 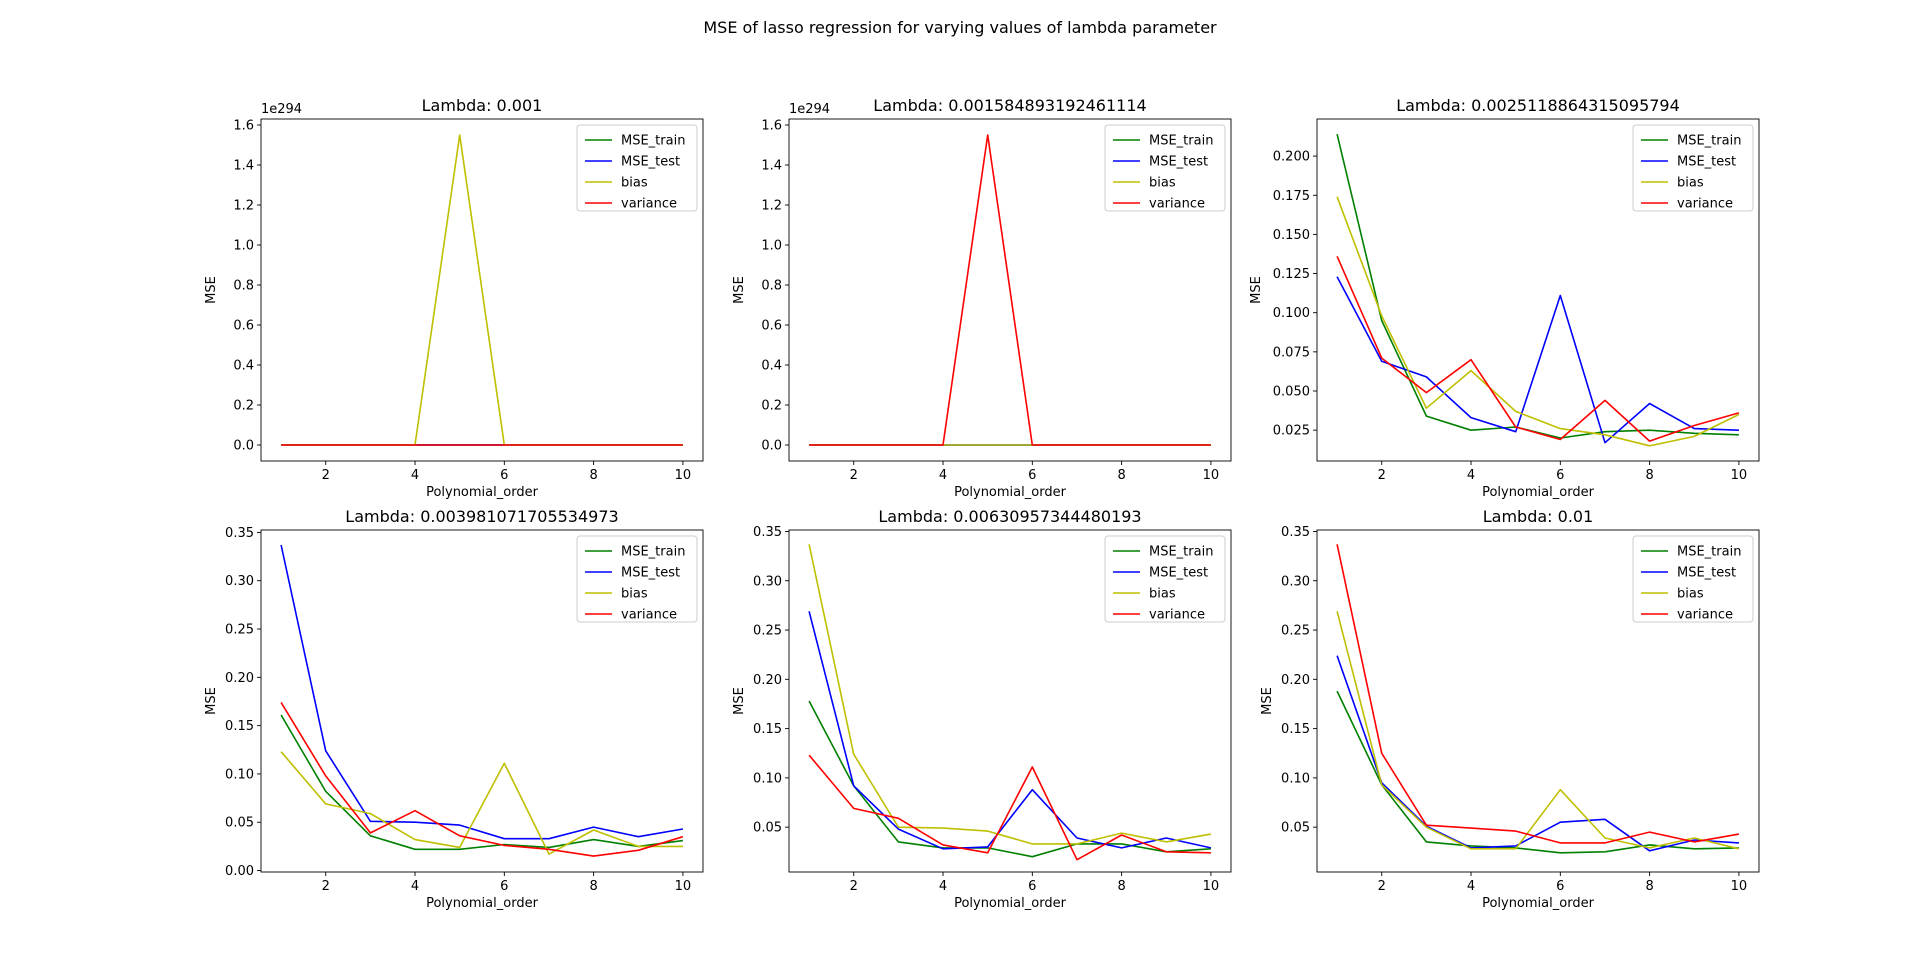 I want to click on y-tick-label: 0.10, so click(x=1295, y=778).